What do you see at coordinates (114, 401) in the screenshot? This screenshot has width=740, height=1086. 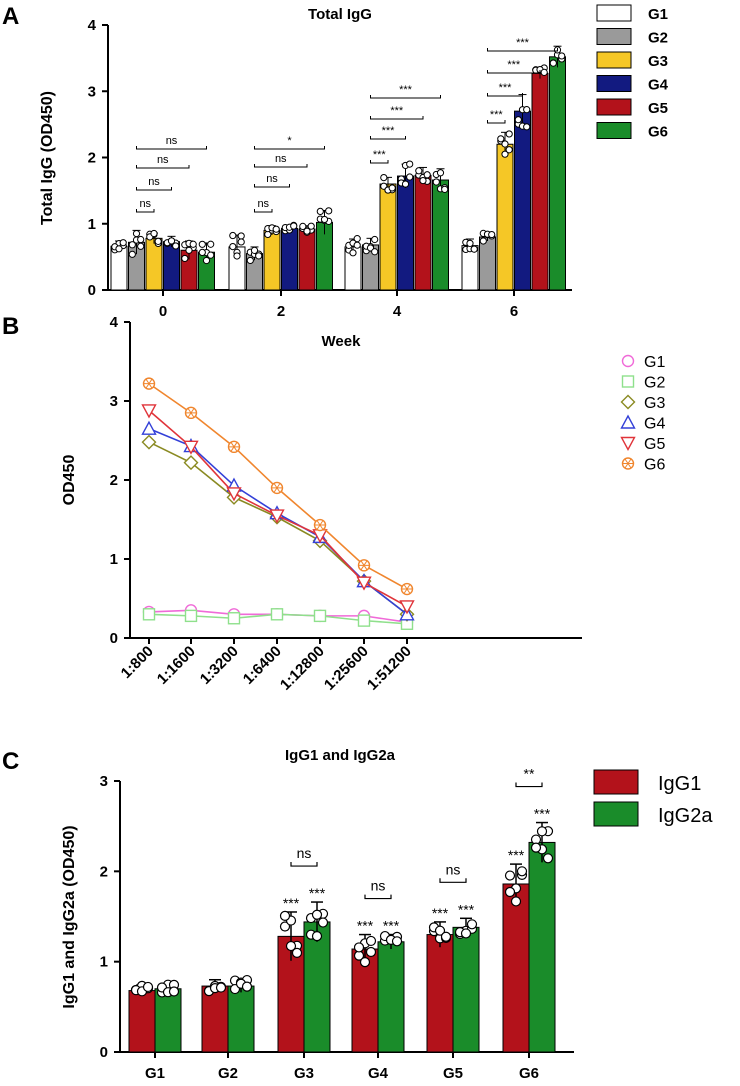 I see `chart-b-y-tick-label: 3` at bounding box center [114, 401].